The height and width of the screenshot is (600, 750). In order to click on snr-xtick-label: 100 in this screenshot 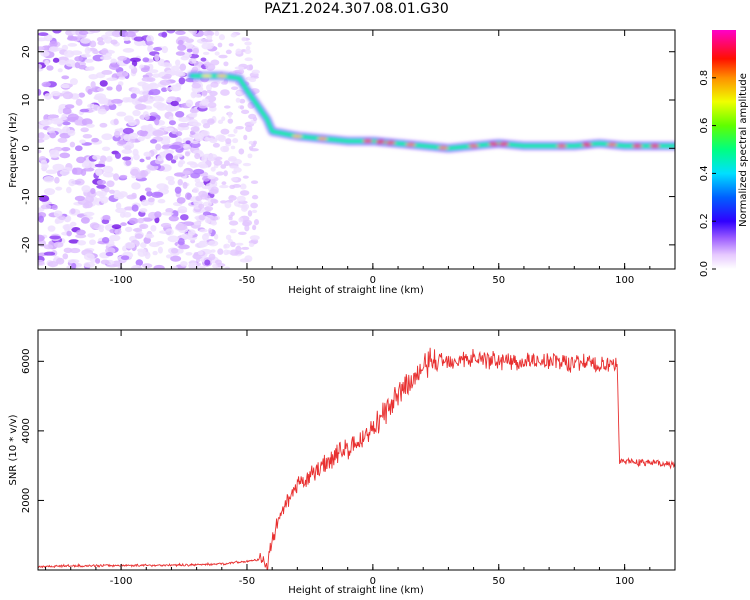, I will do `click(624, 581)`.